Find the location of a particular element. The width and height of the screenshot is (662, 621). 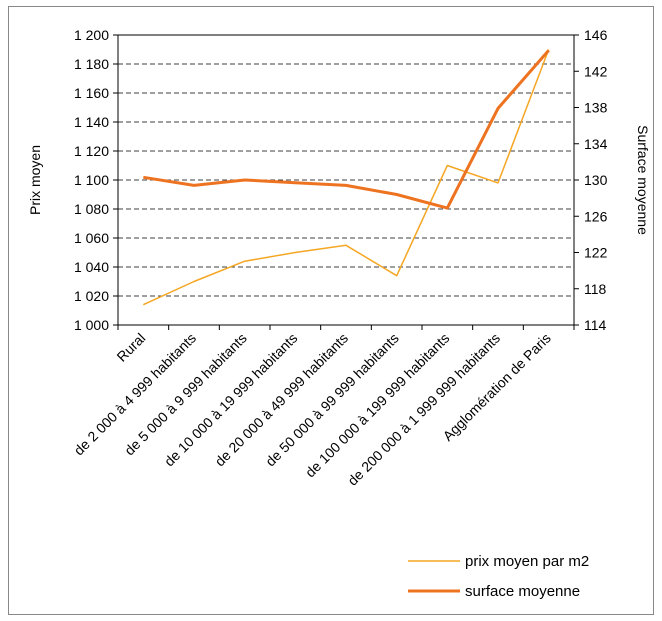

left-tick-label: 1 020 is located at coordinates (91, 296).